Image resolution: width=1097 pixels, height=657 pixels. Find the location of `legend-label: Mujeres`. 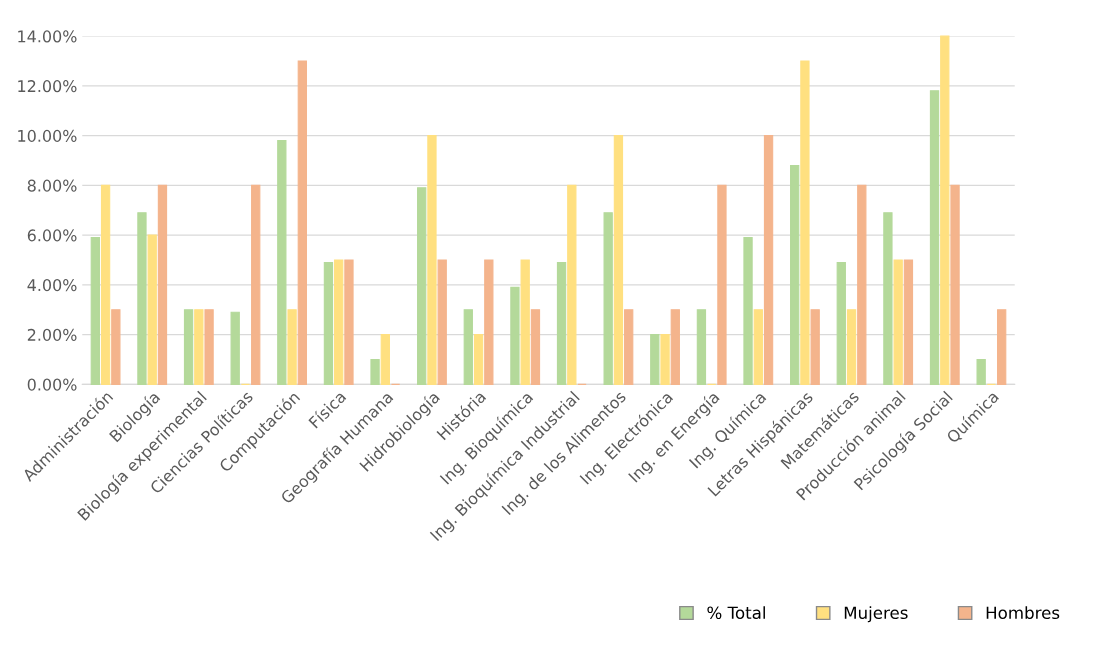

legend-label: Mujeres is located at coordinates (876, 614).